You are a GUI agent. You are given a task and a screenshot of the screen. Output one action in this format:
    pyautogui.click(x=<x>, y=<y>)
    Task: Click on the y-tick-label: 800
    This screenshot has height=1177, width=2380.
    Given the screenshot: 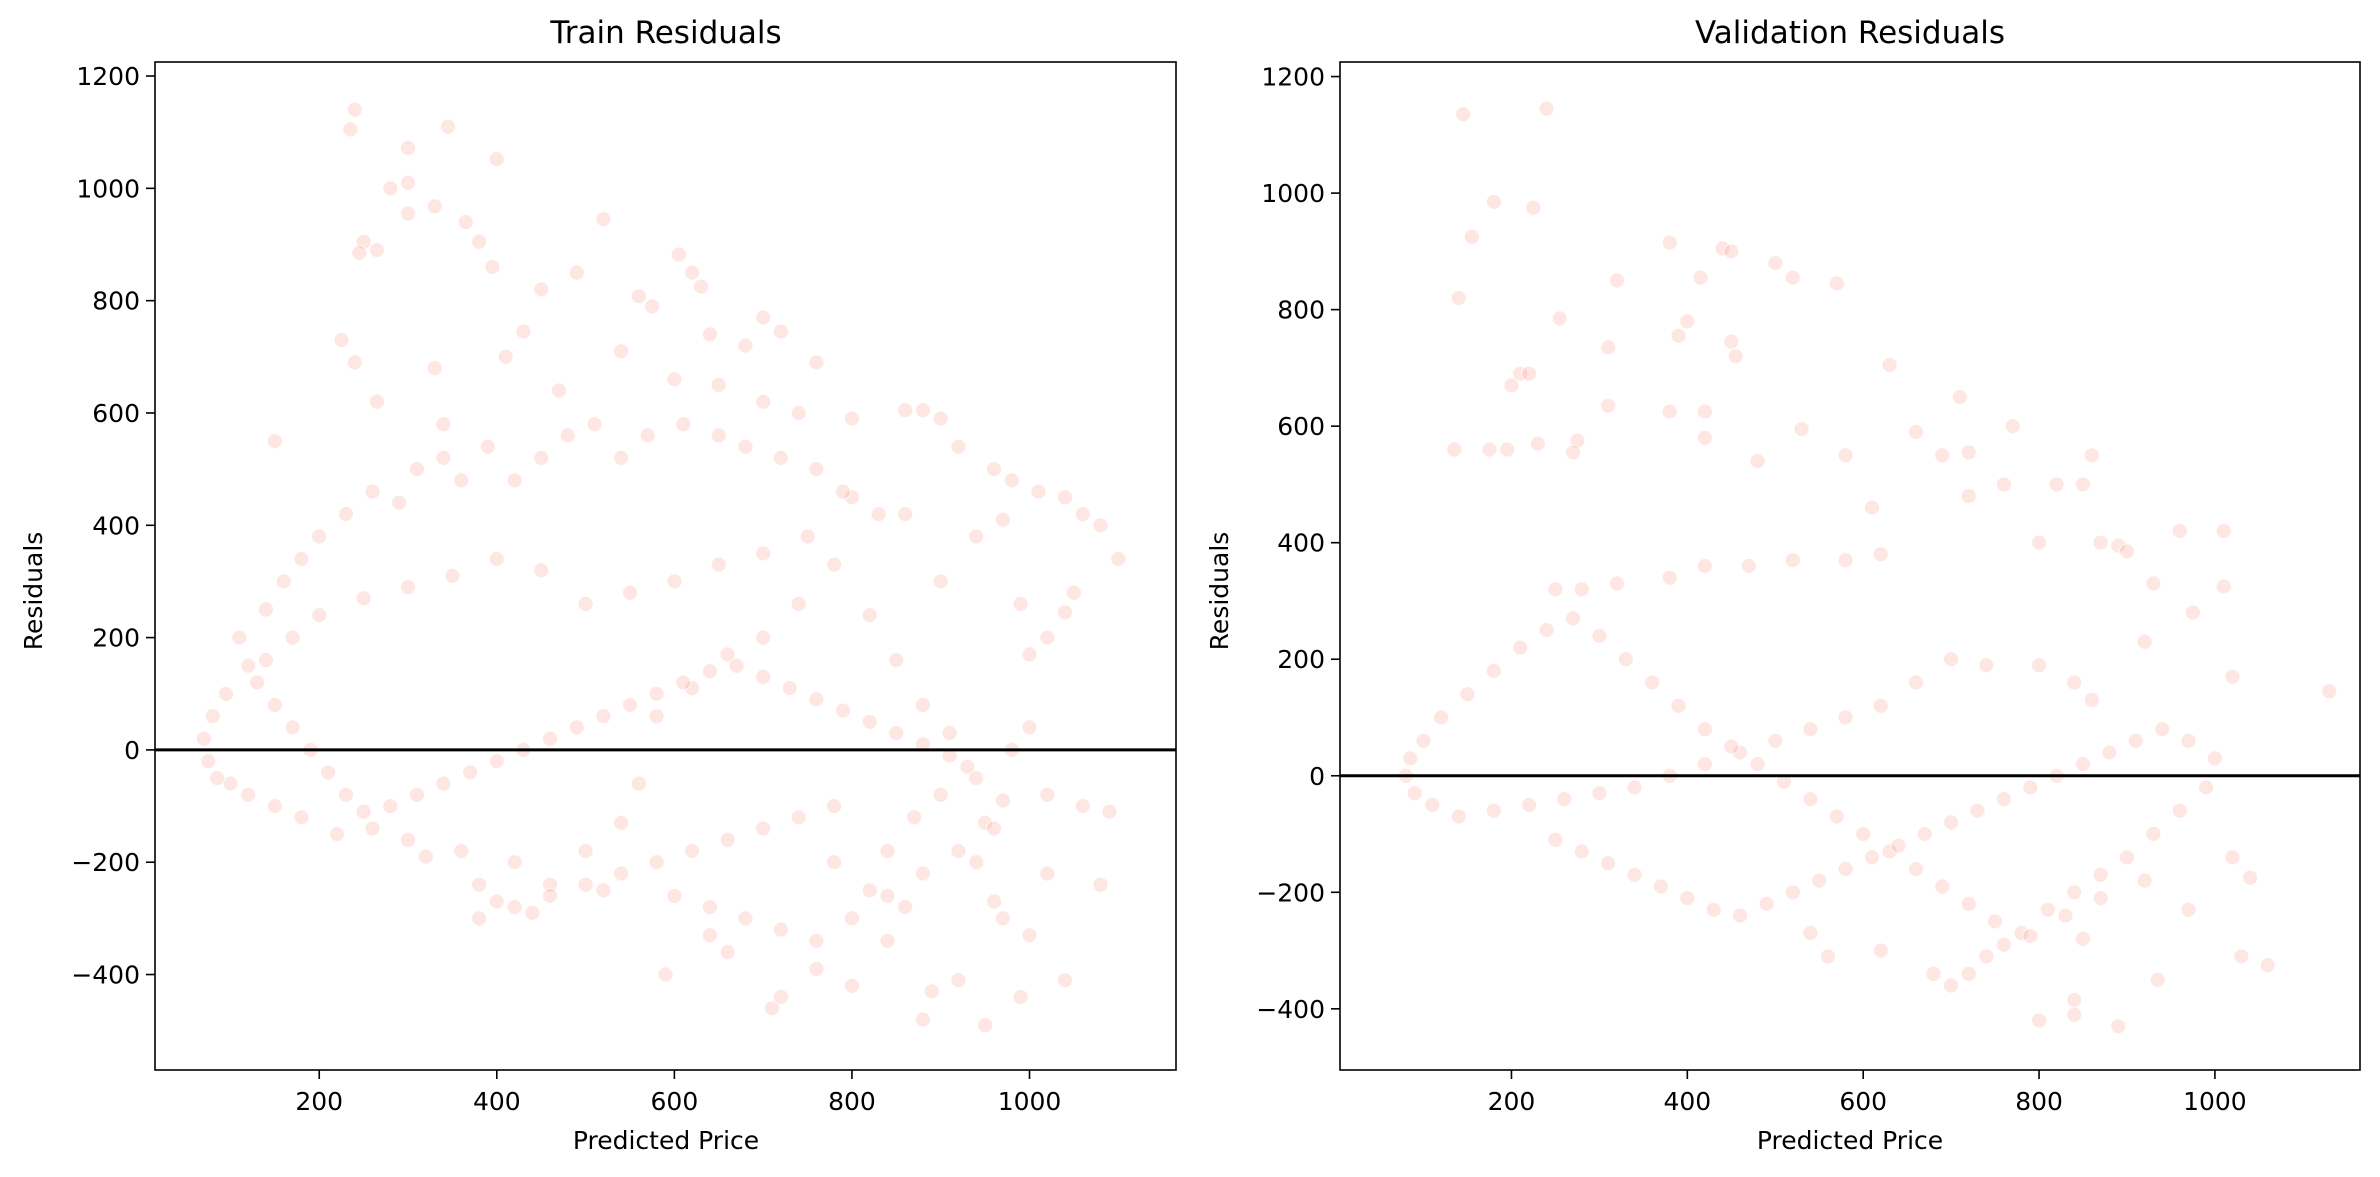 What is the action you would take?
    pyautogui.click(x=116, y=301)
    